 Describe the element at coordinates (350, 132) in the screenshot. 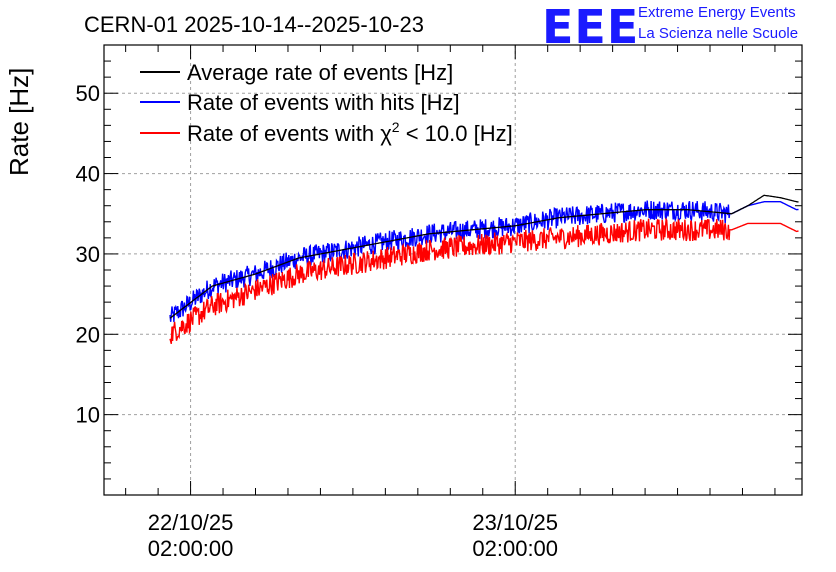

I see `legend-label-chi2: Rate of events with χ2 < 10.0 [Hz]` at that location.